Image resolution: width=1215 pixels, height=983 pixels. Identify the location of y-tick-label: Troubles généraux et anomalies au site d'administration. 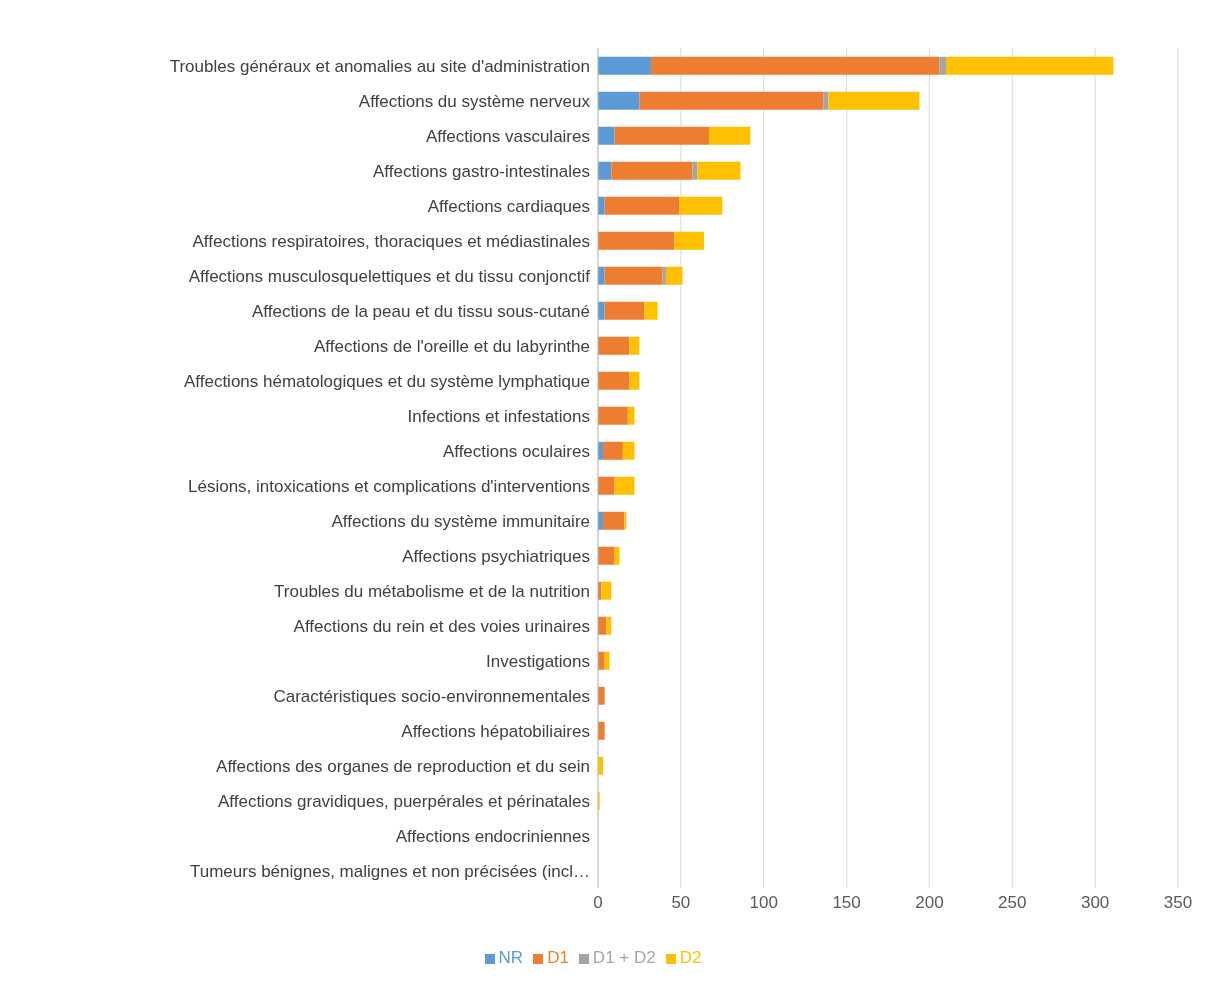
(379, 66).